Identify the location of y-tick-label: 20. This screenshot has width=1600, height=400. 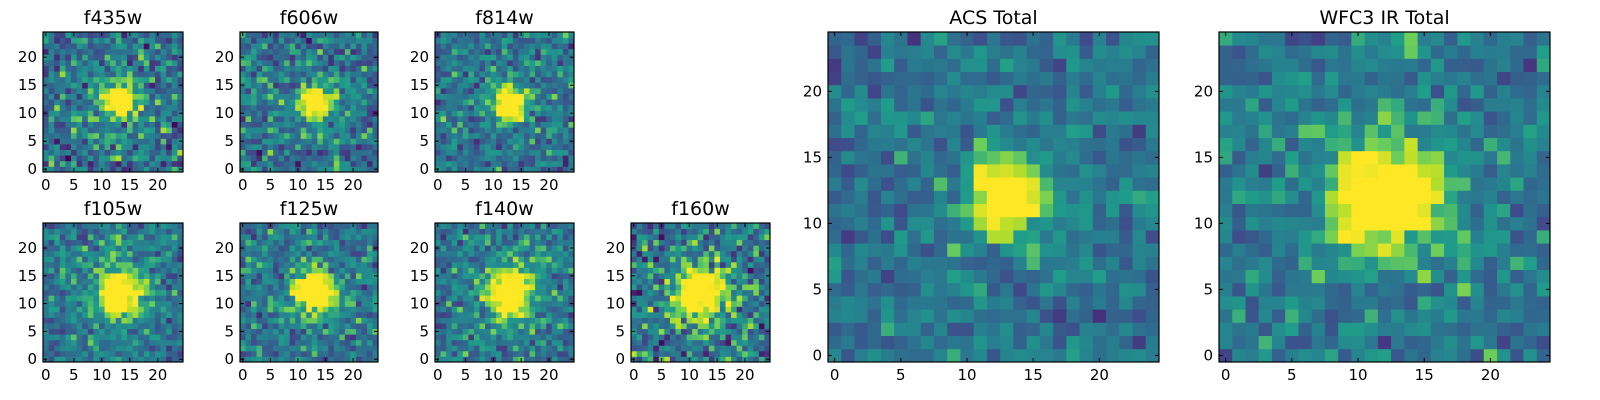
(224, 57).